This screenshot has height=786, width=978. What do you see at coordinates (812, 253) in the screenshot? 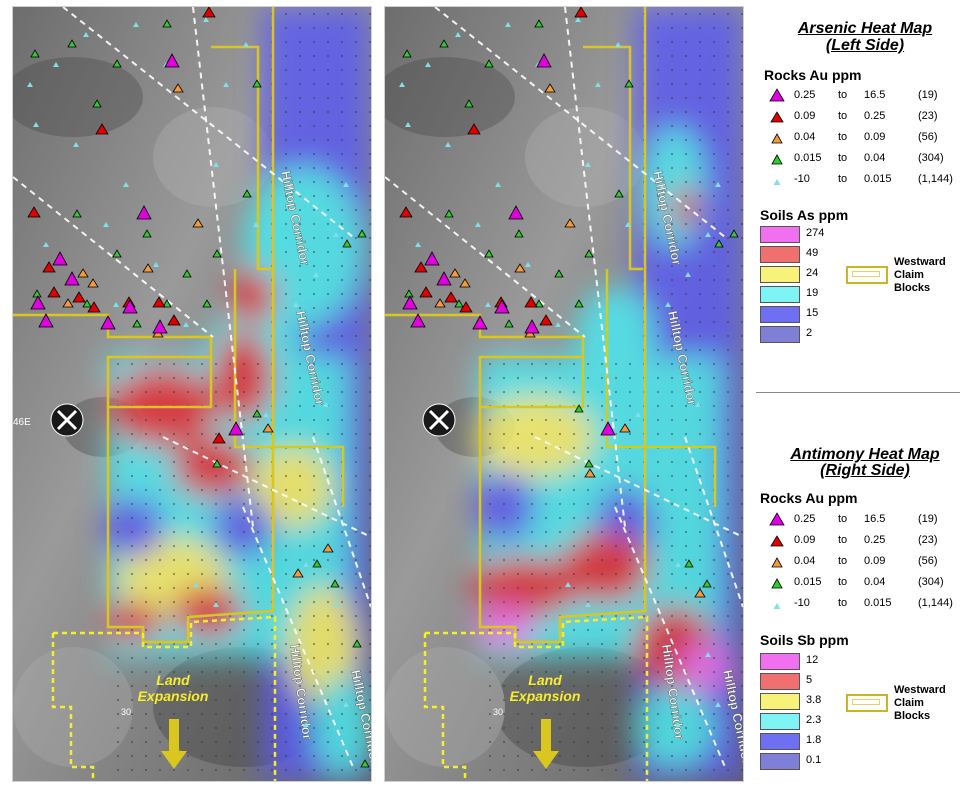
I see `soil-value-label: 49` at bounding box center [812, 253].